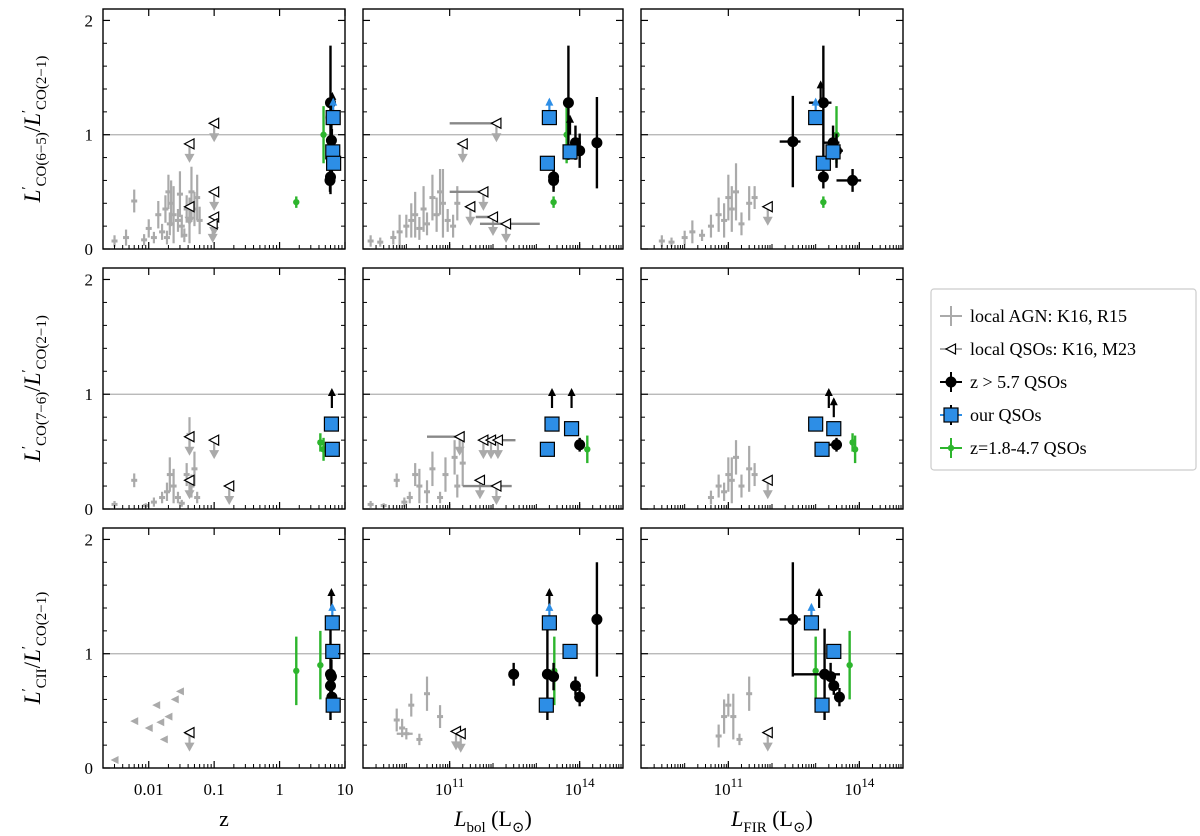 The height and width of the screenshot is (836, 1200). What do you see at coordinates (89, 249) in the screenshot?
I see `y-tick-label: 0` at bounding box center [89, 249].